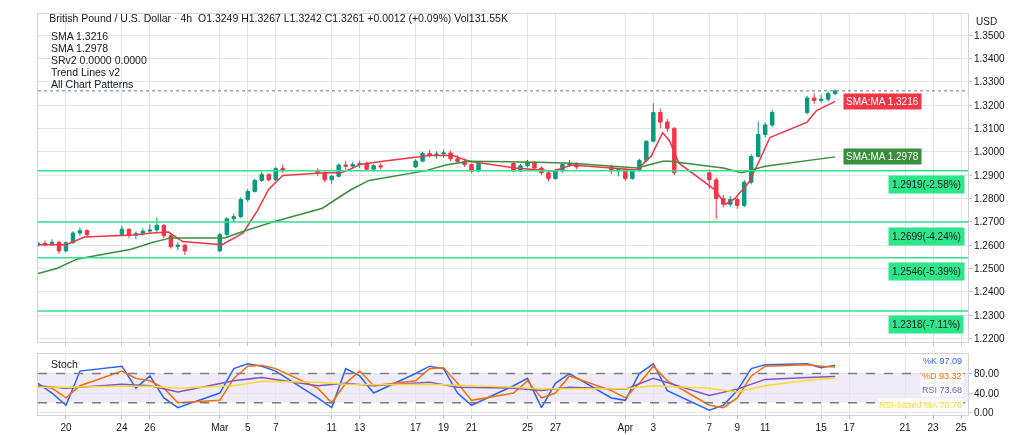 The width and height of the screenshot is (1024, 435). What do you see at coordinates (990, 58) in the screenshot?
I see `y-tick-label: 1.3400` at bounding box center [990, 58].